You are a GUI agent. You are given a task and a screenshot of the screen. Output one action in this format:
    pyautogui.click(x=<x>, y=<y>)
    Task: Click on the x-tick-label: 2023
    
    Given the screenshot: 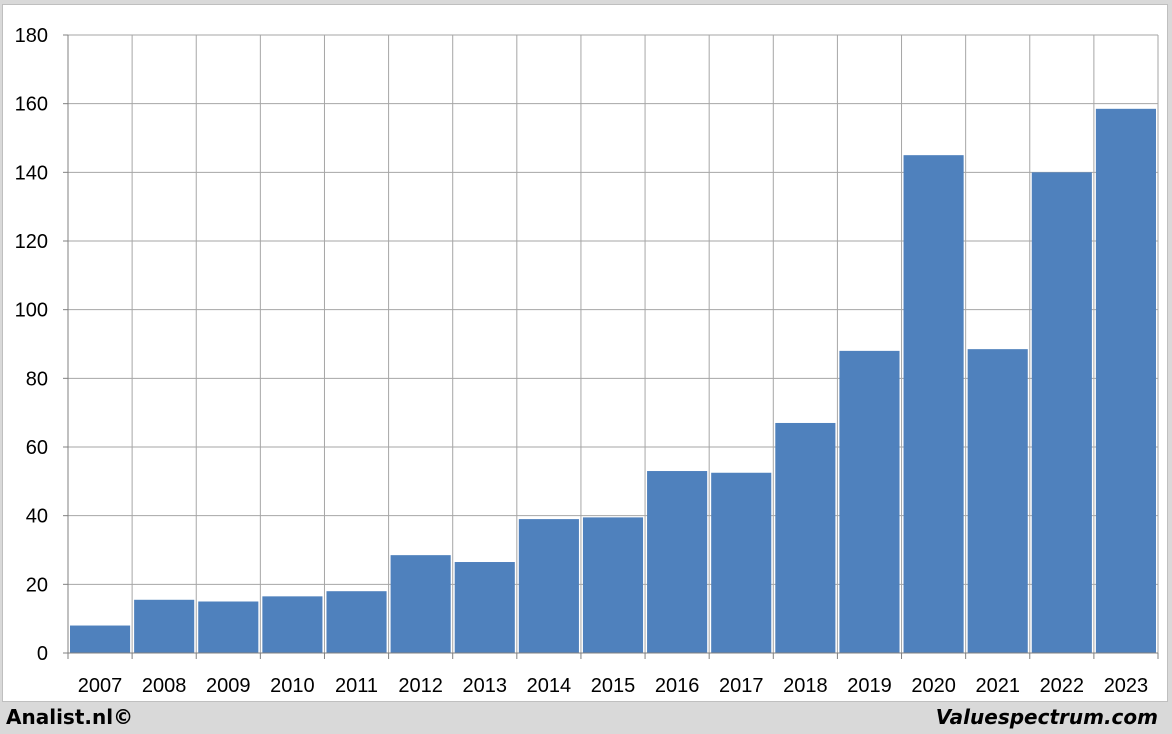 What is the action you would take?
    pyautogui.click(x=1126, y=686)
    